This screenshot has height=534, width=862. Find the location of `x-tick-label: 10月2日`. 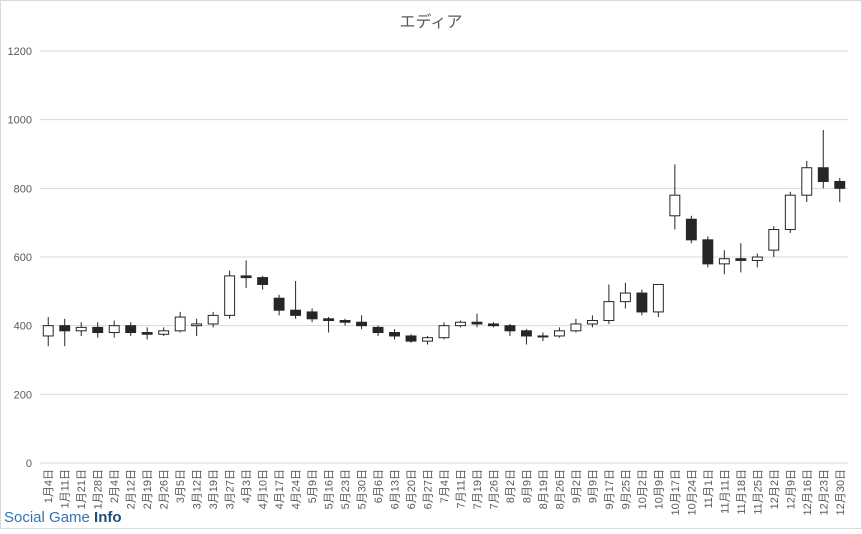

x-tick-label: 10月2日 is located at coordinates (643, 489).